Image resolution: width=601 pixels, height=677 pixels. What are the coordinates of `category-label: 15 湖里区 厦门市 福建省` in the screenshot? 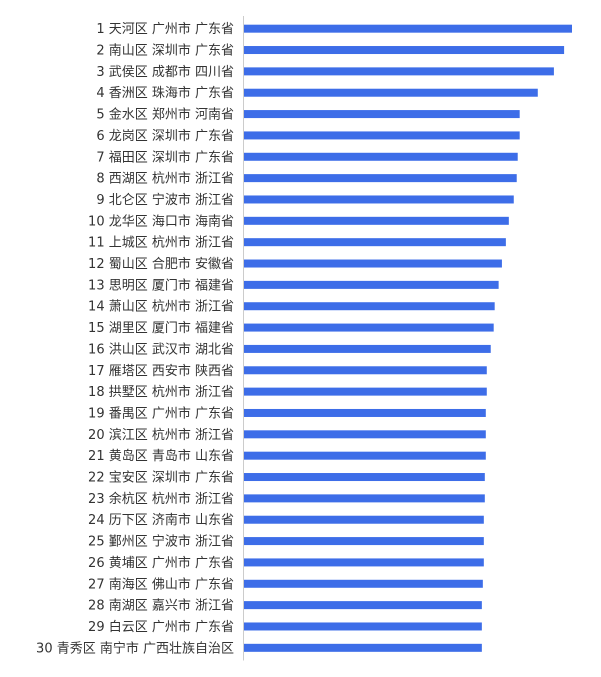 It's located at (161, 328).